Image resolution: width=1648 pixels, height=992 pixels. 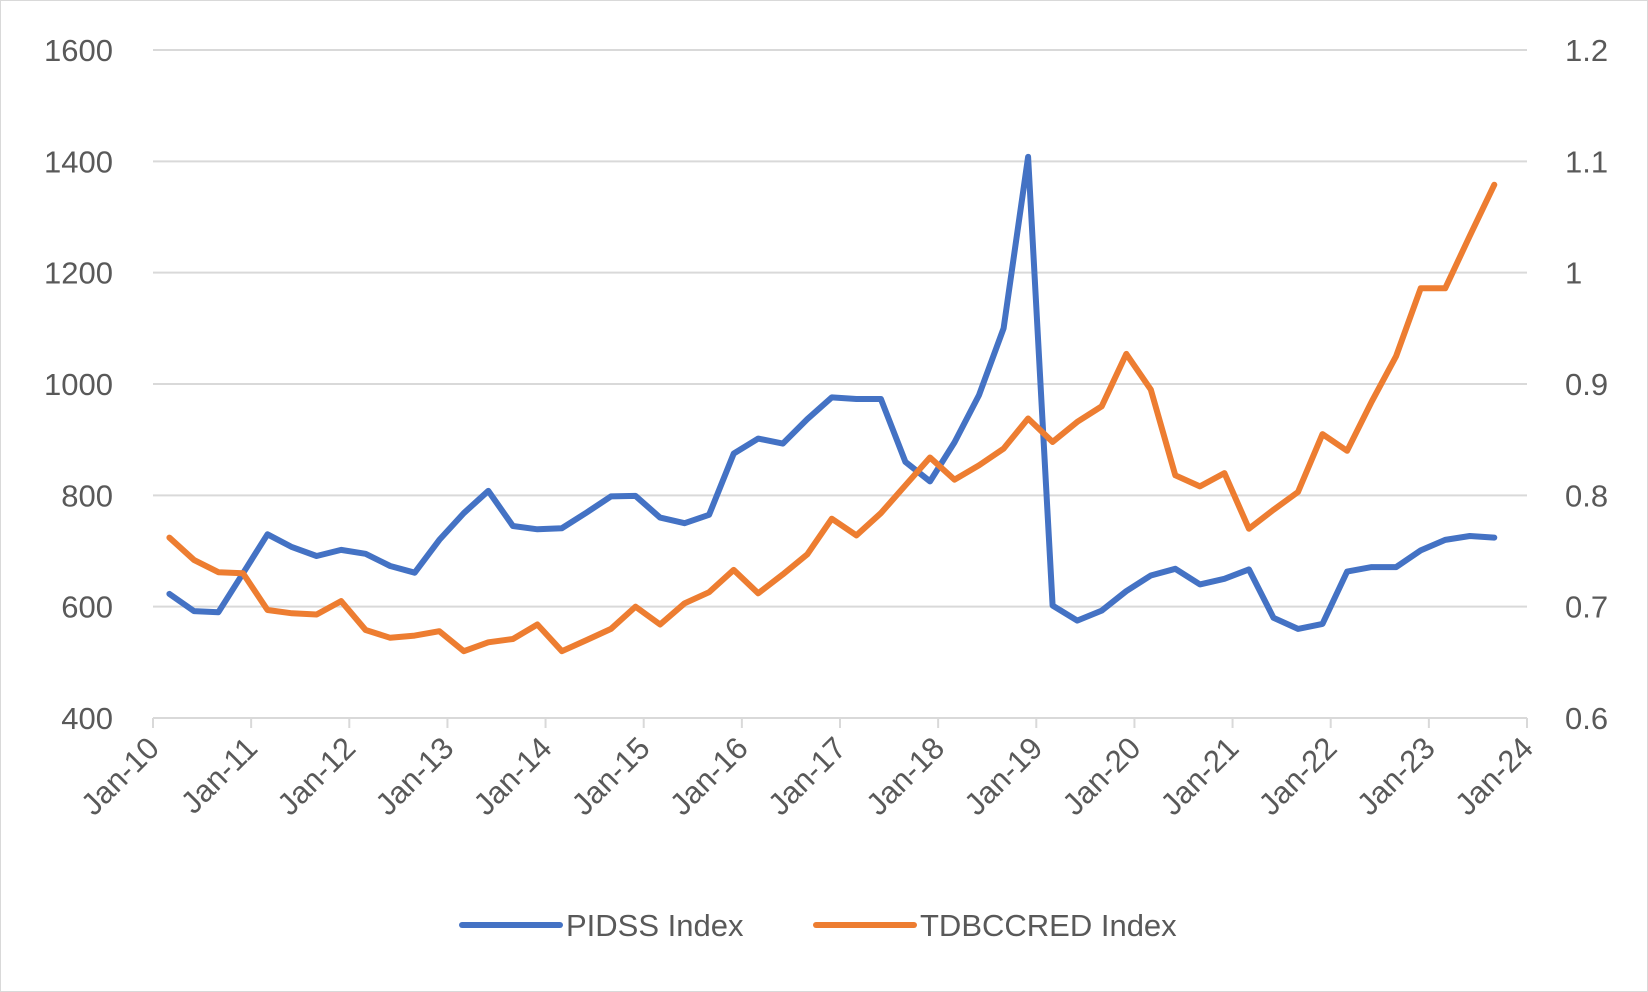 I want to click on left-tick-label: 1000, so click(x=78, y=384).